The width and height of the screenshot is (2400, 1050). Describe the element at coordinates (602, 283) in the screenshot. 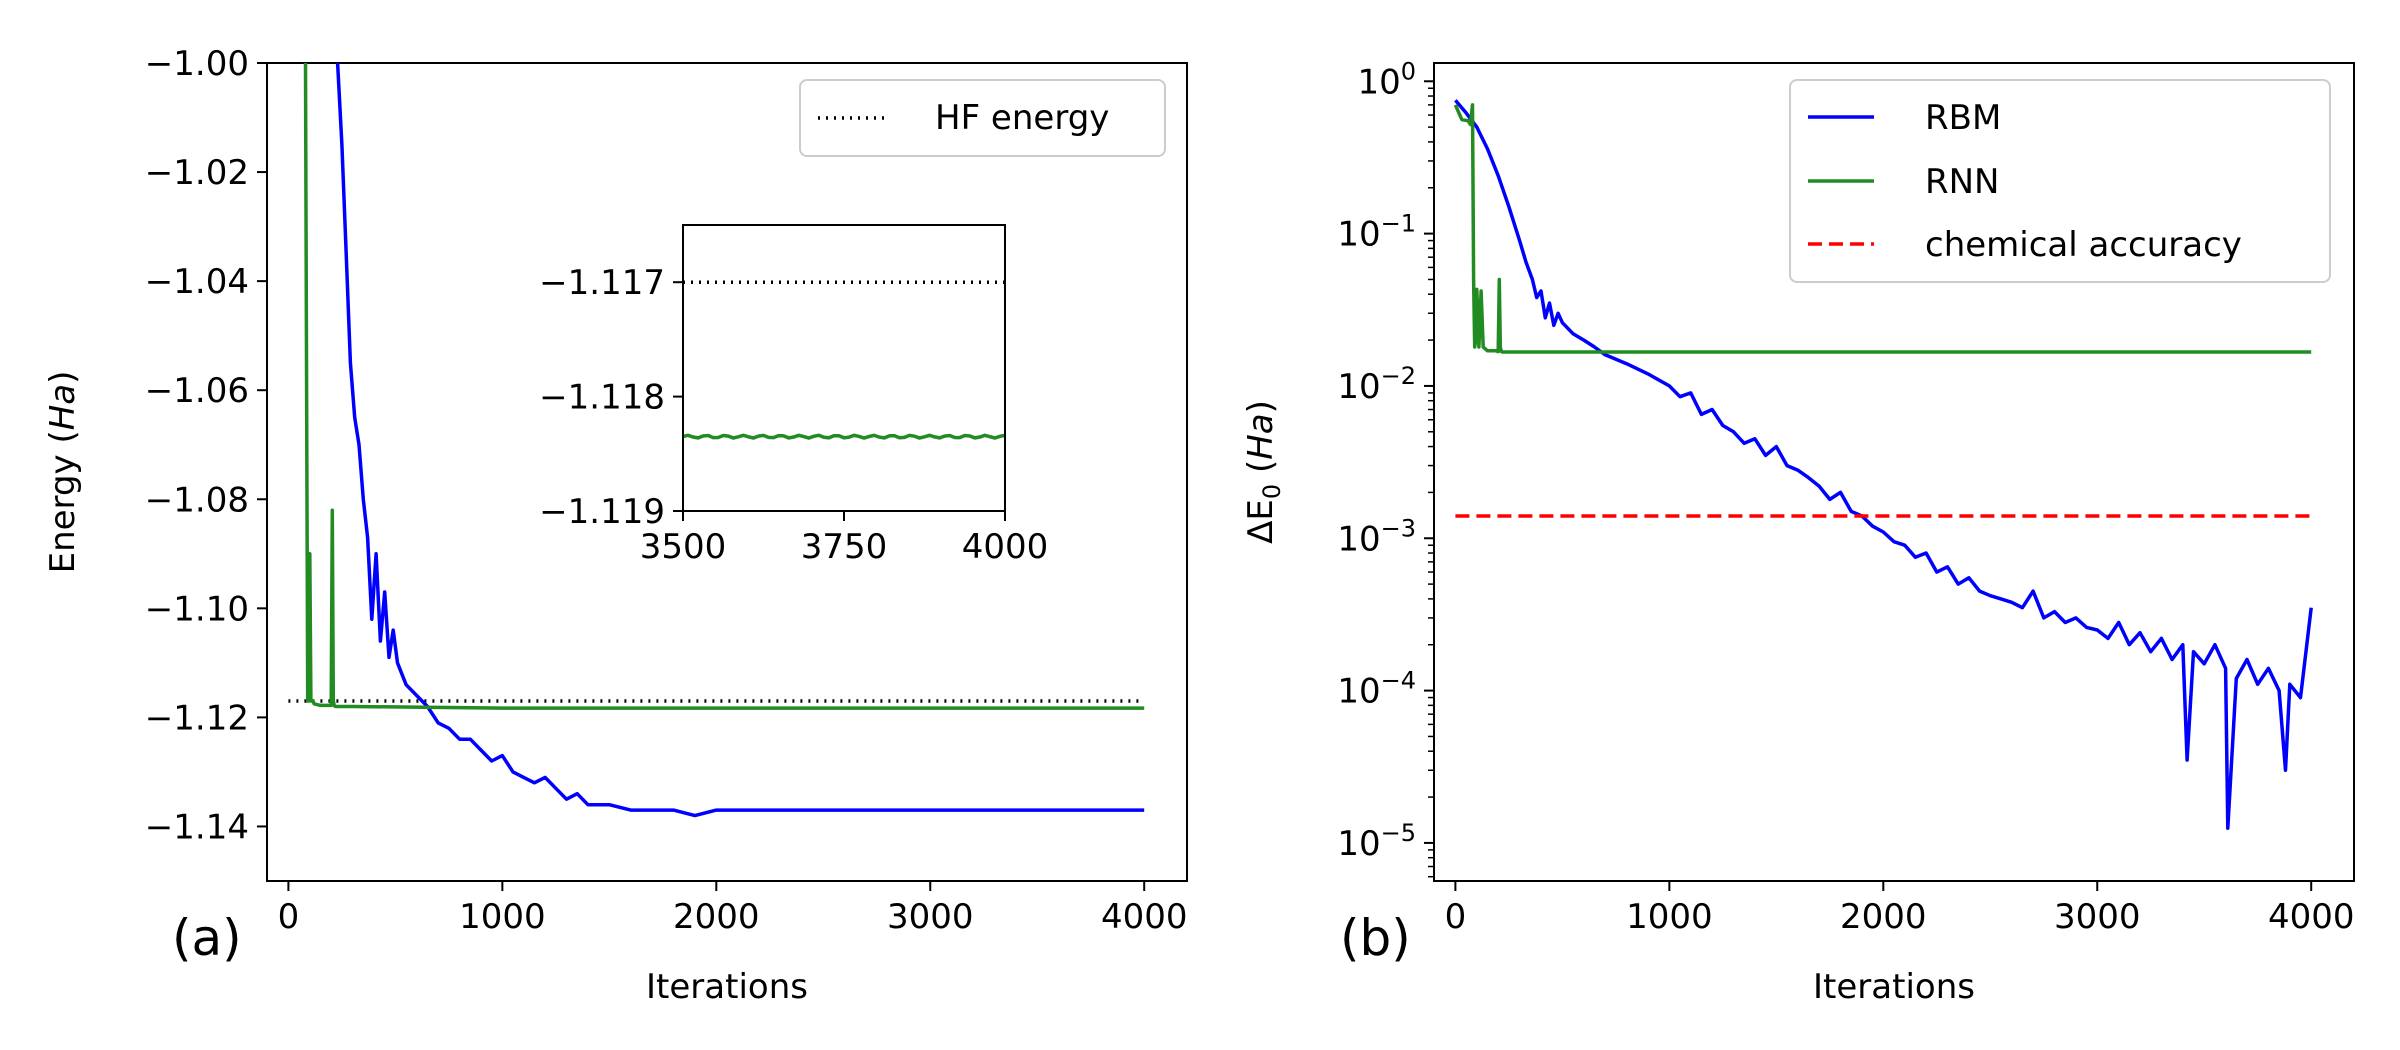

I see `inset-y-tick-label: −1.117` at that location.